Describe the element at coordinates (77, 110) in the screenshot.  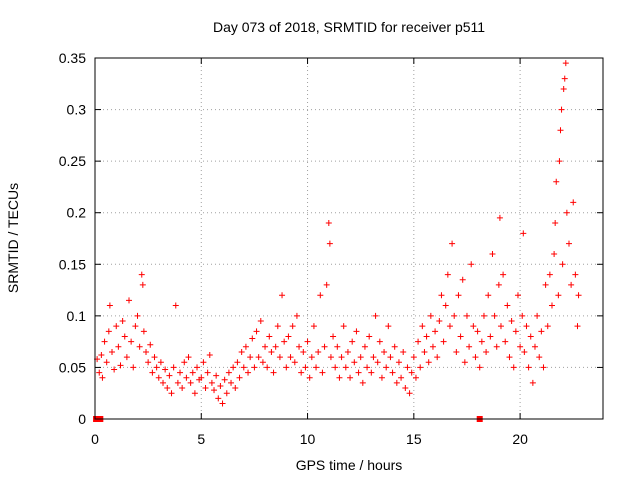
I see `y-tick-label: 0.3` at that location.